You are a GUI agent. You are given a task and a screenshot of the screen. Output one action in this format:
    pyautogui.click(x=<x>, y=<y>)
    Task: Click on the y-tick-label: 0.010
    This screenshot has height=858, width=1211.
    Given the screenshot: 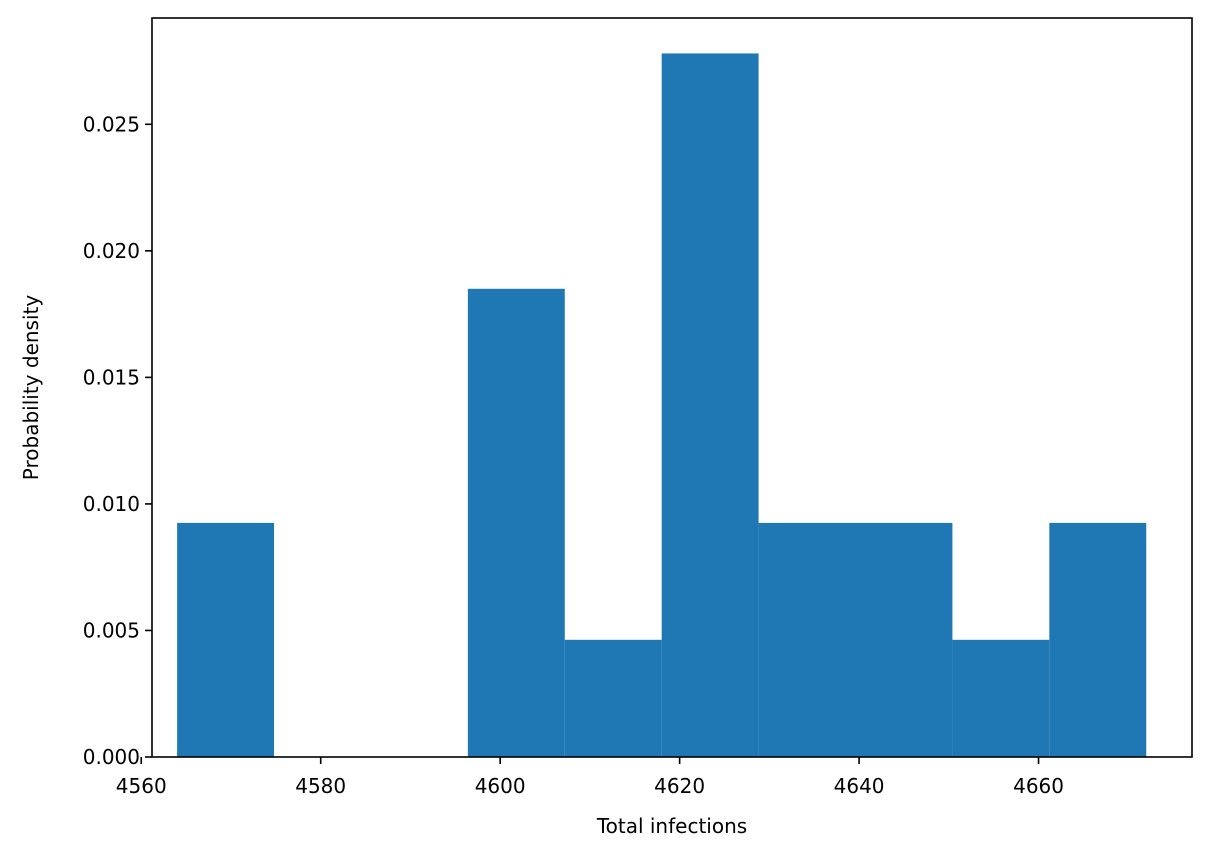 What is the action you would take?
    pyautogui.click(x=111, y=504)
    